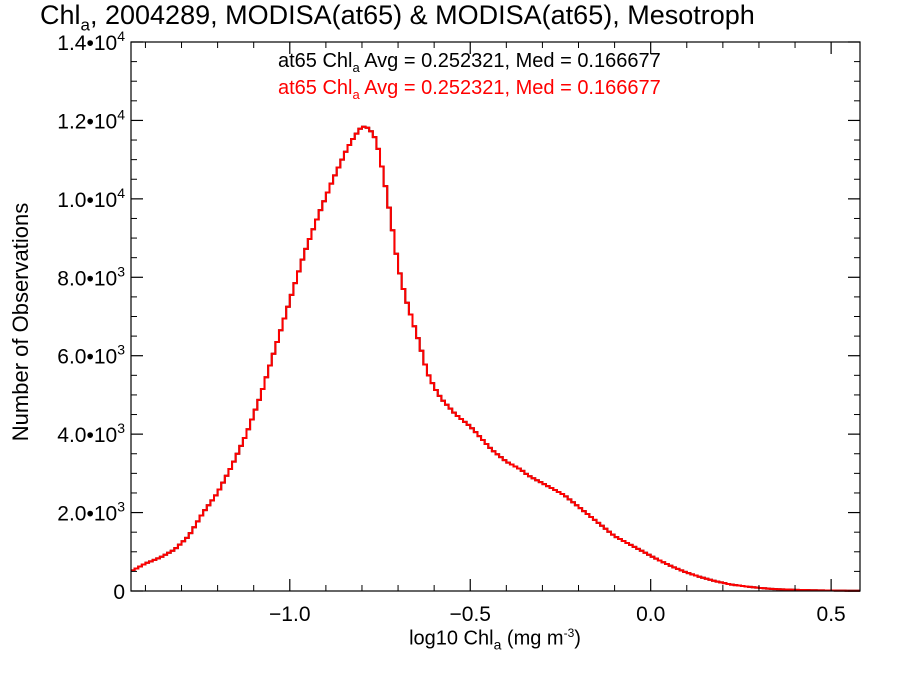 Image resolution: width=900 pixels, height=675 pixels. I want to click on y-tick-label: 2.0•103, so click(91, 512).